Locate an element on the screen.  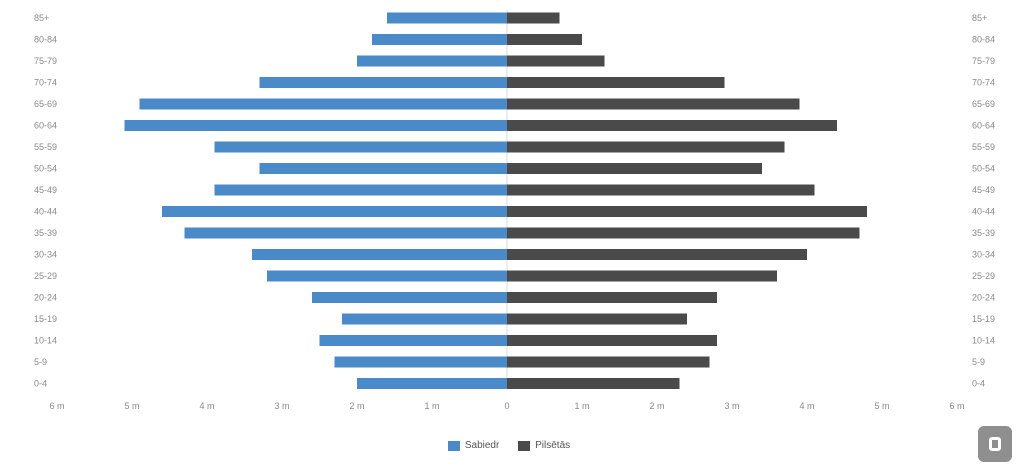
x-tick-label: 0 is located at coordinates (506, 406).